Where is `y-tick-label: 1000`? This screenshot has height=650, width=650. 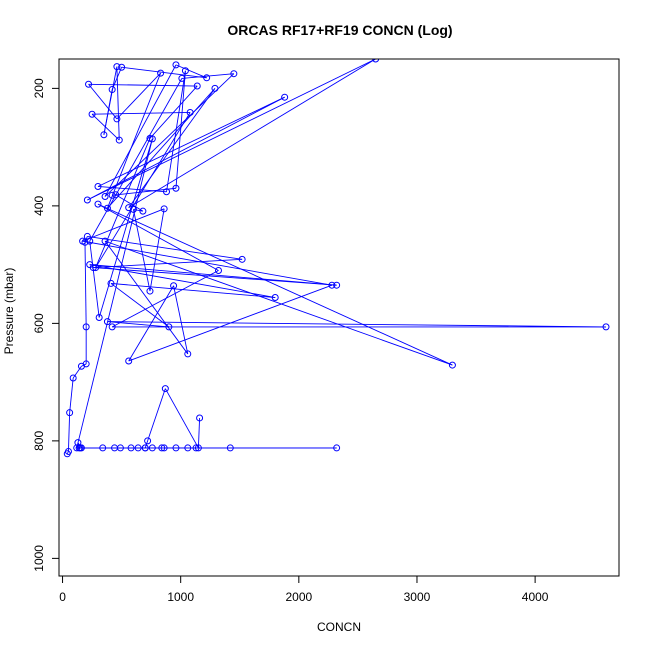 y-tick-label: 1000 is located at coordinates (39, 558).